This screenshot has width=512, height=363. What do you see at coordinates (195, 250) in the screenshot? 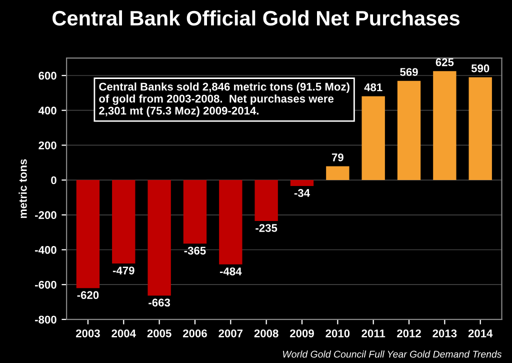
I see `data-label: -365` at bounding box center [195, 250].